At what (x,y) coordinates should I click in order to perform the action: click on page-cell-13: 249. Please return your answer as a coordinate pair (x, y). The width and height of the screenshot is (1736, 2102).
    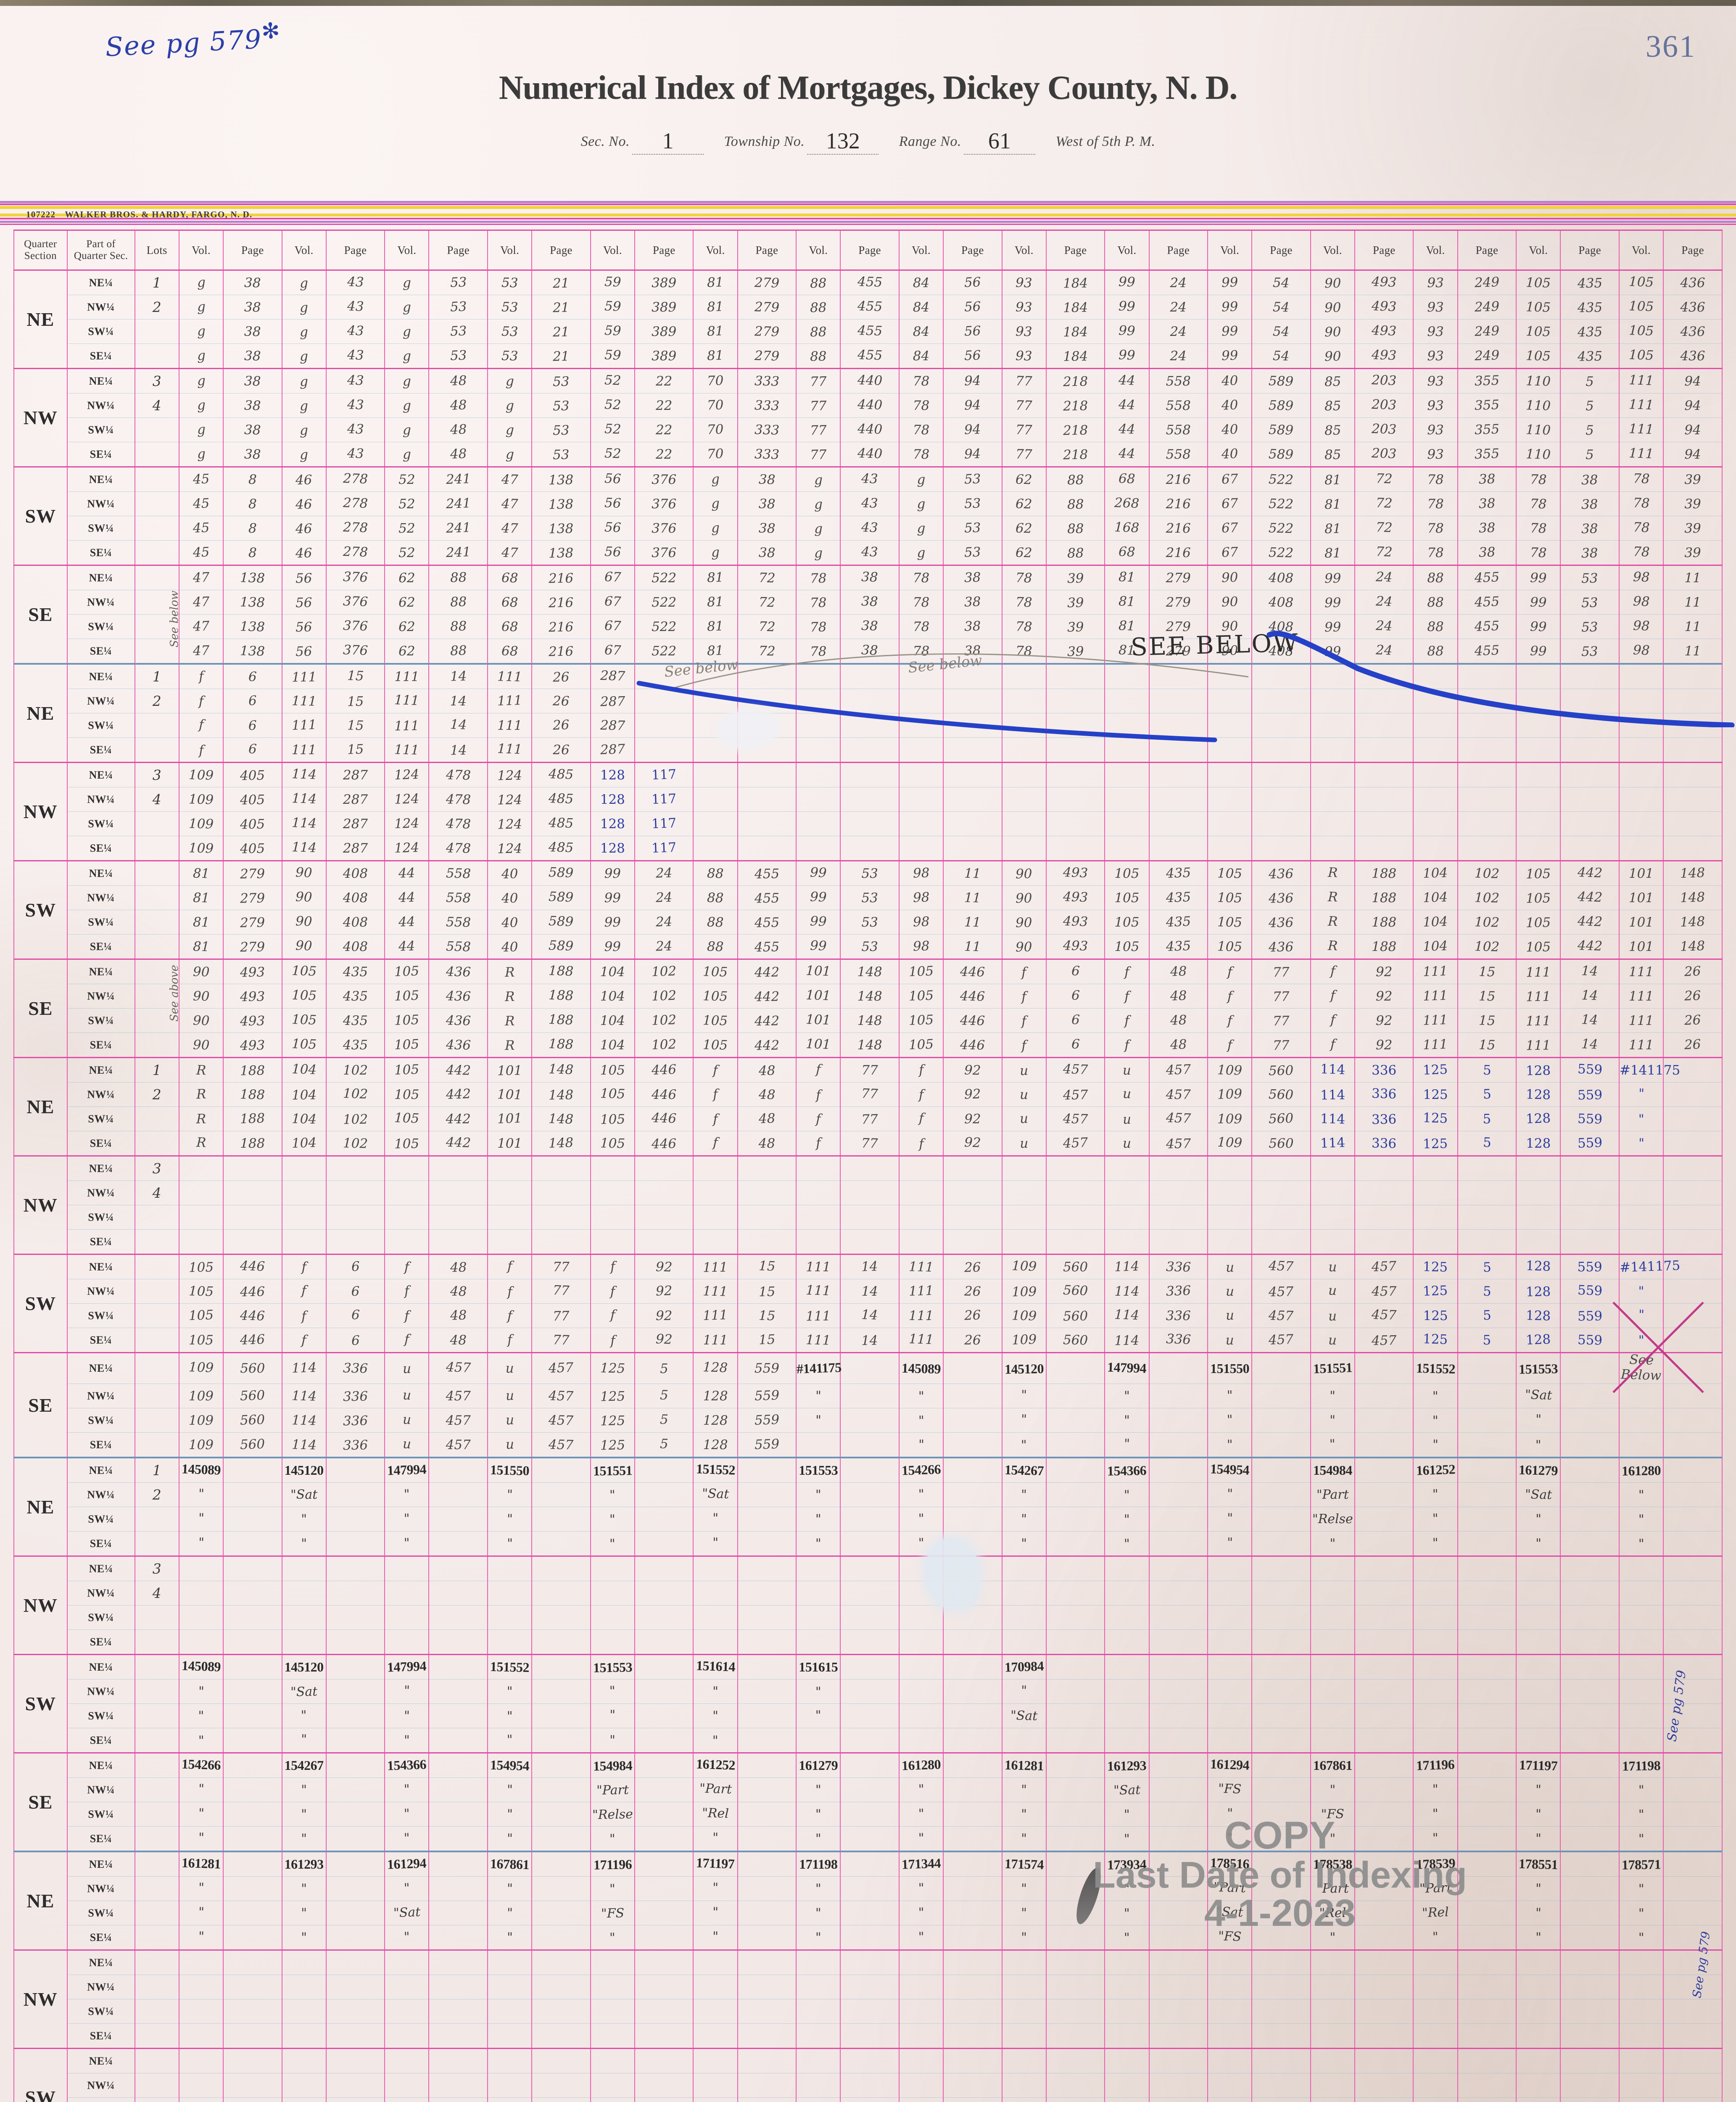
    Looking at the image, I should click on (1487, 356).